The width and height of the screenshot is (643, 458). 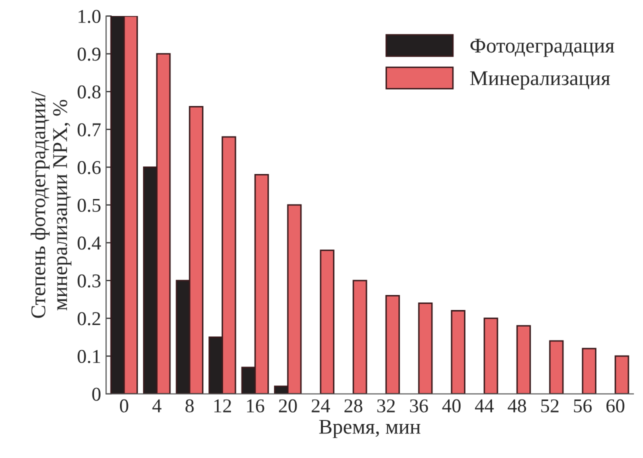 What do you see at coordinates (451, 405) in the screenshot?
I see `x-tick-label: 40` at bounding box center [451, 405].